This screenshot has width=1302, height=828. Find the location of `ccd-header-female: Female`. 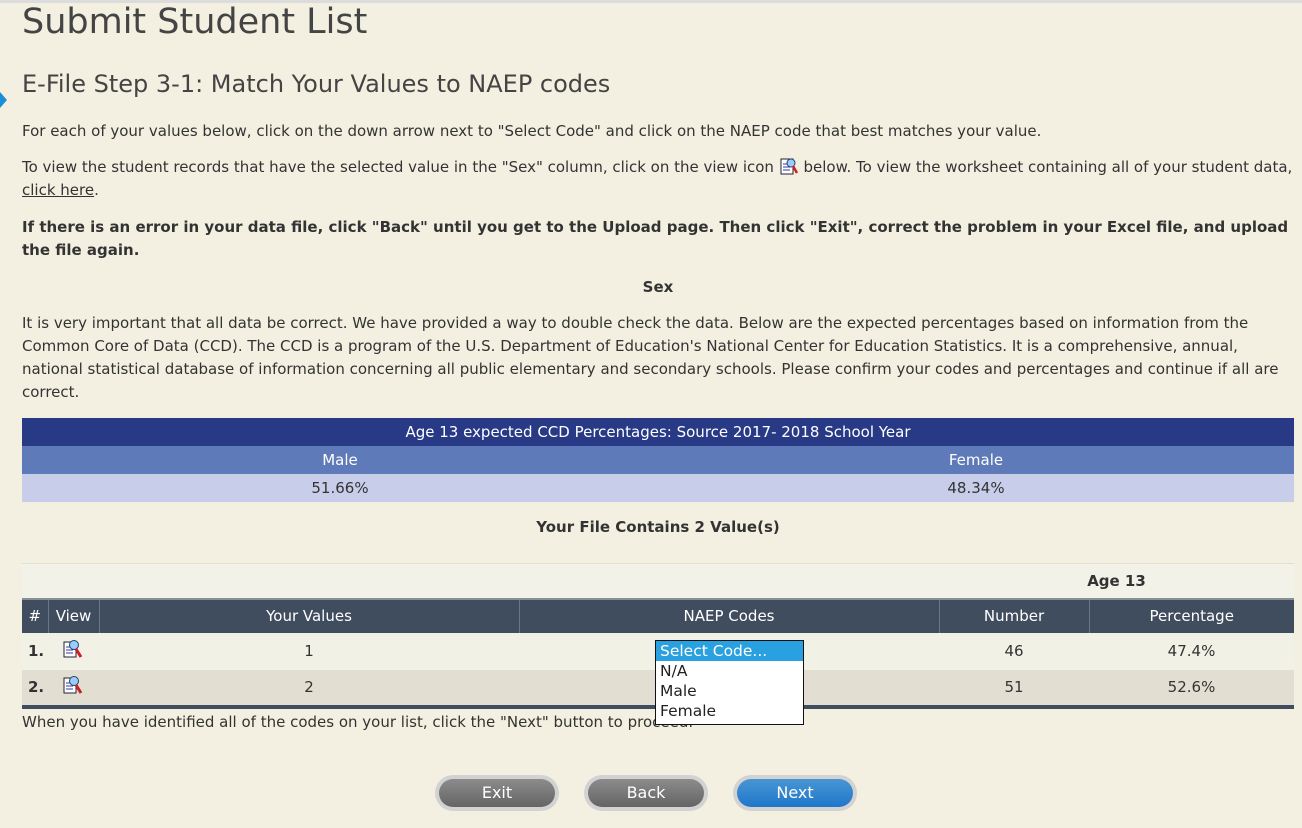

ccd-header-female: Female is located at coordinates (976, 460).